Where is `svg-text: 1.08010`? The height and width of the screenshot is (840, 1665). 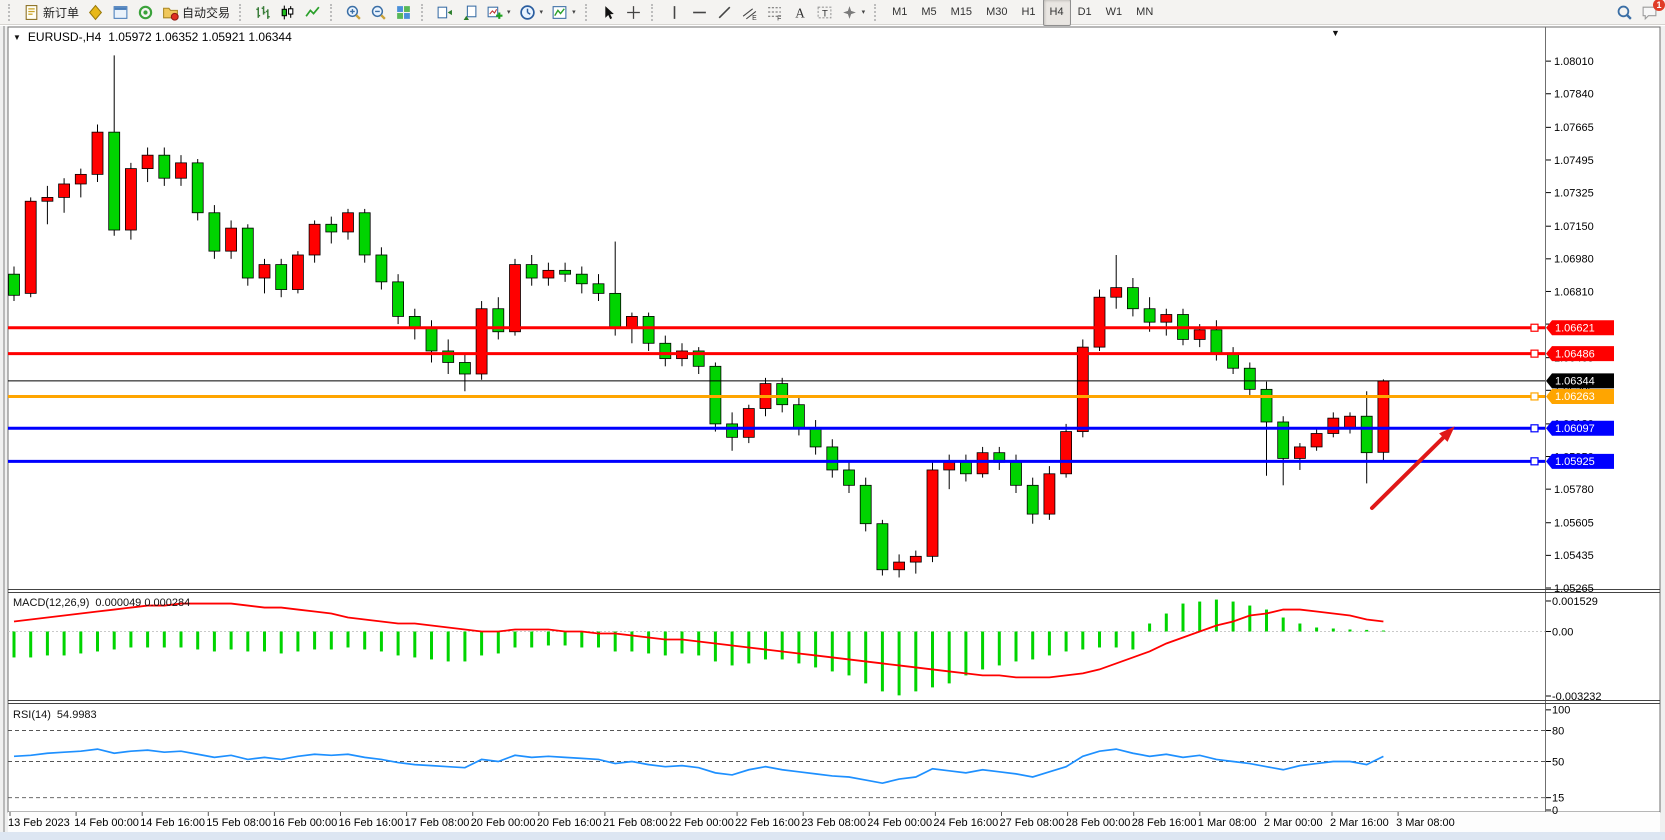
svg-text: 1.08010 is located at coordinates (1574, 62).